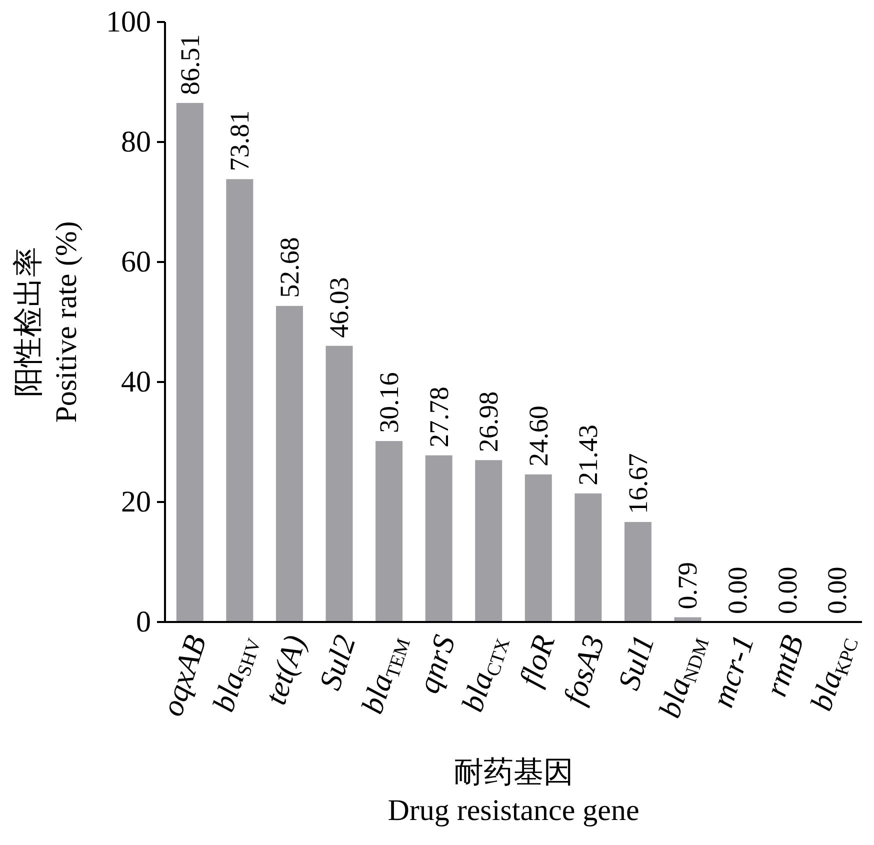 The width and height of the screenshot is (874, 845). Describe the element at coordinates (687, 586) in the screenshot. I see `data-label: 0.79` at that location.